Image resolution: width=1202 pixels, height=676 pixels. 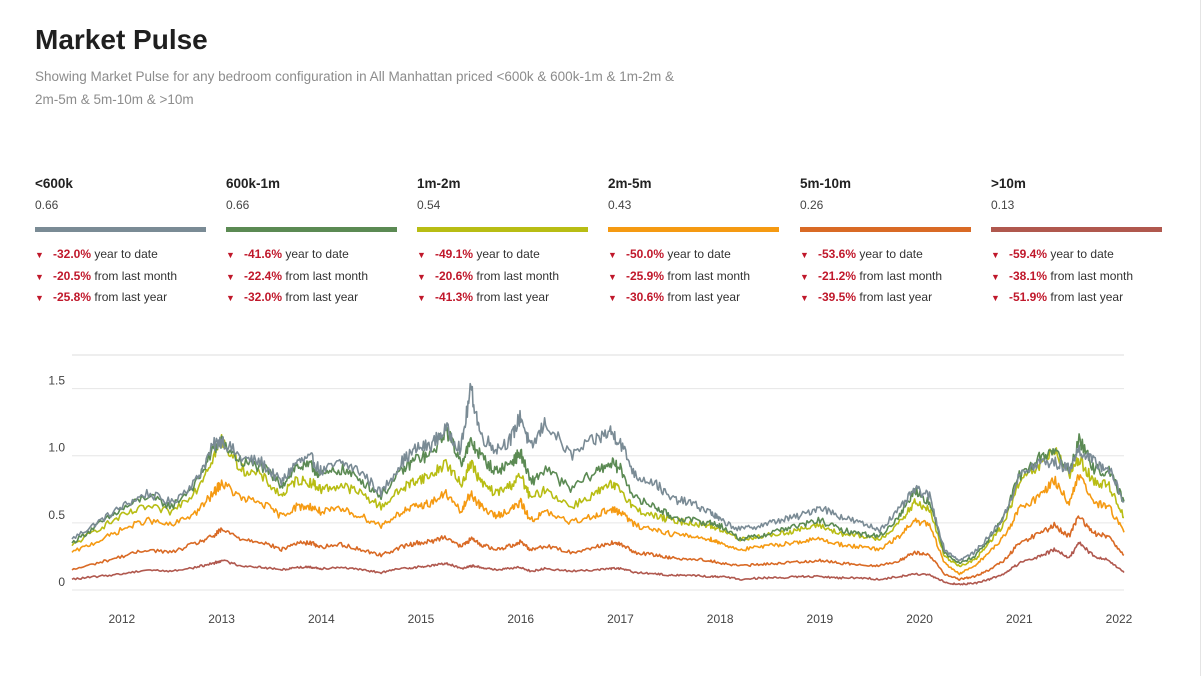 What do you see at coordinates (1008, 183) in the screenshot?
I see `segment-name: >10m` at bounding box center [1008, 183].